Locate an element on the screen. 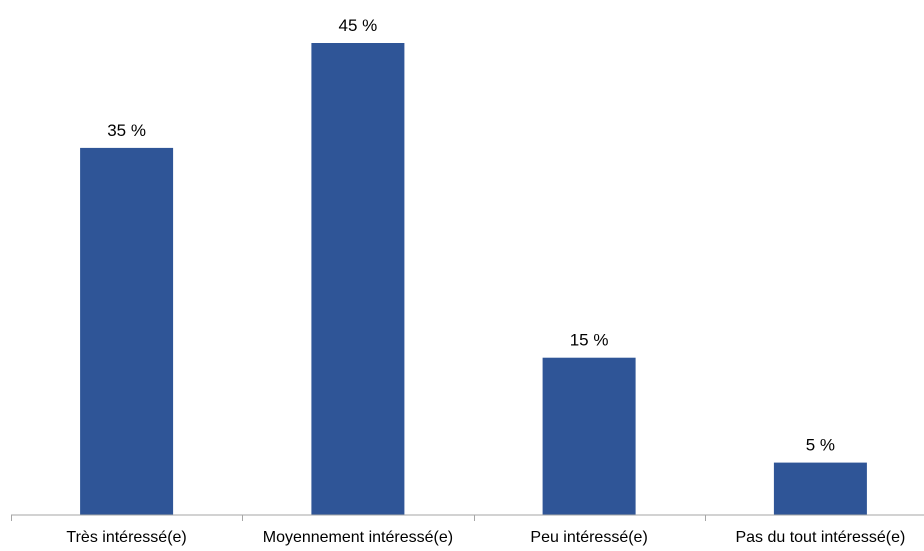 The image size is (924, 551). bar-value-label: 45 % is located at coordinates (358, 25).